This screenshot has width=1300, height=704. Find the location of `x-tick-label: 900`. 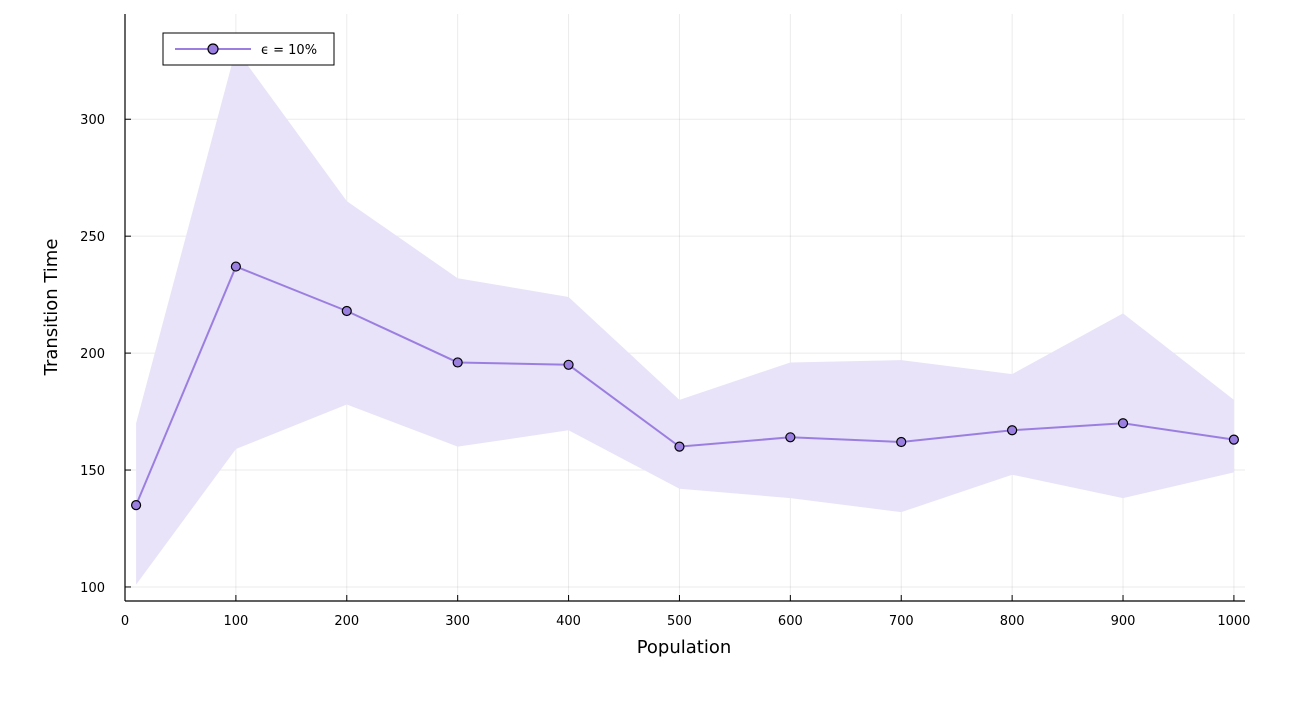

x-tick-label: 900 is located at coordinates (1123, 621).